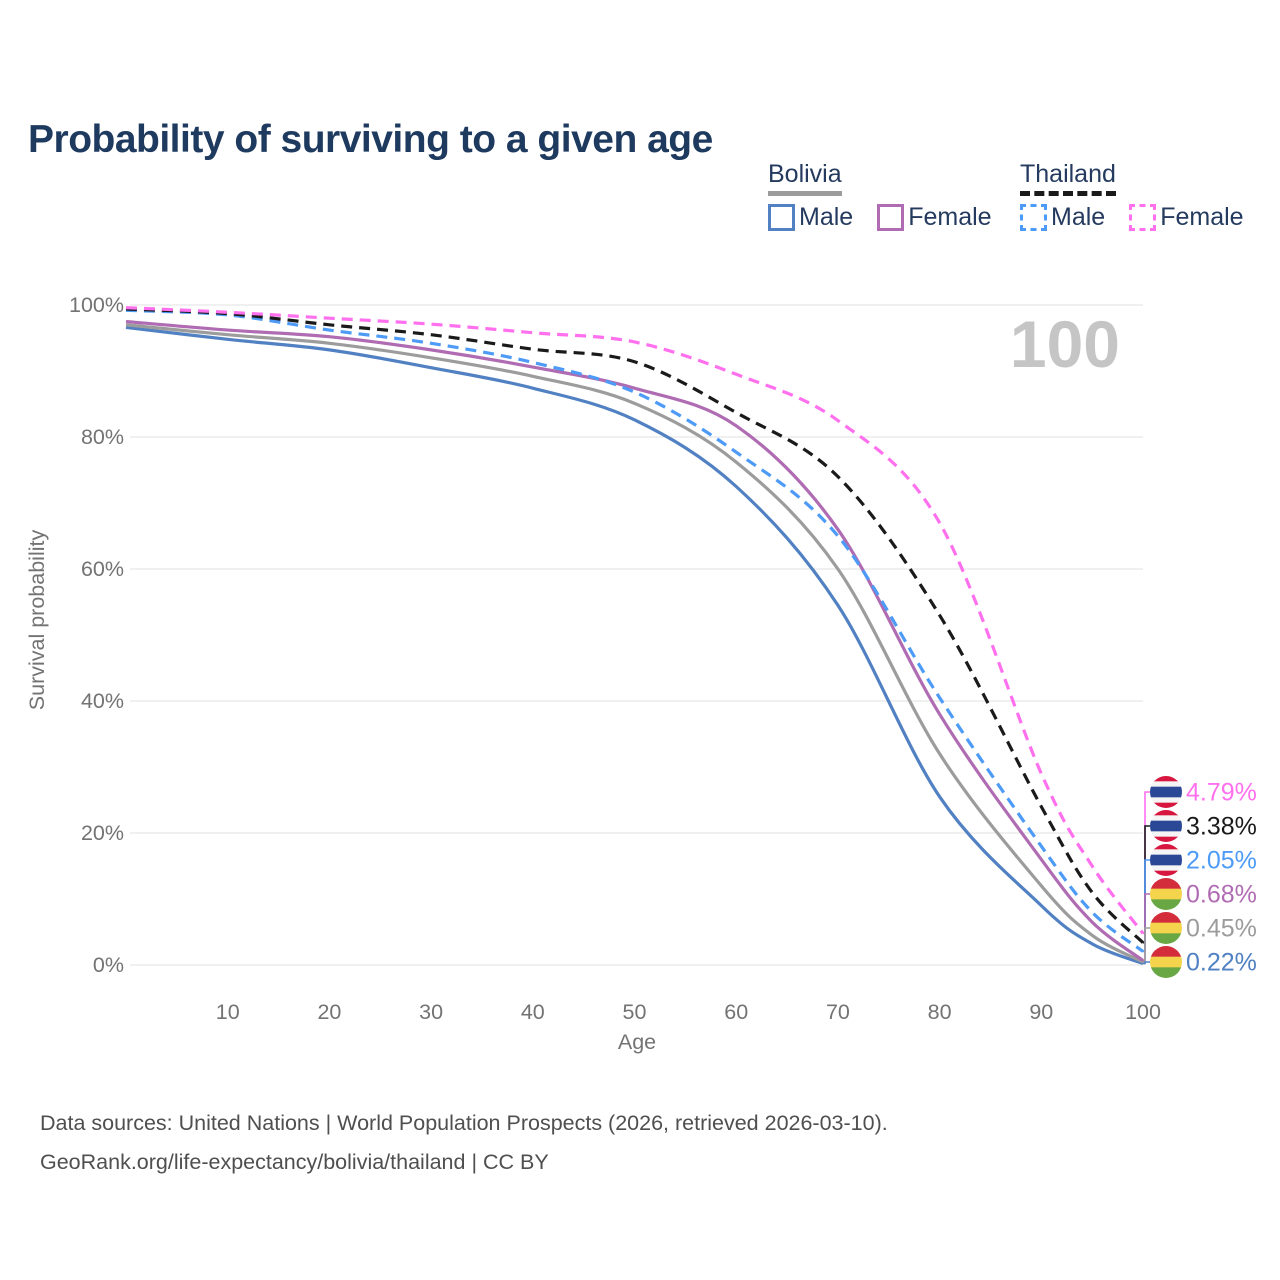 Image resolution: width=1280 pixels, height=1280 pixels. What do you see at coordinates (370, 140) in the screenshot?
I see `page-title: Probability of surviving to a given age` at bounding box center [370, 140].